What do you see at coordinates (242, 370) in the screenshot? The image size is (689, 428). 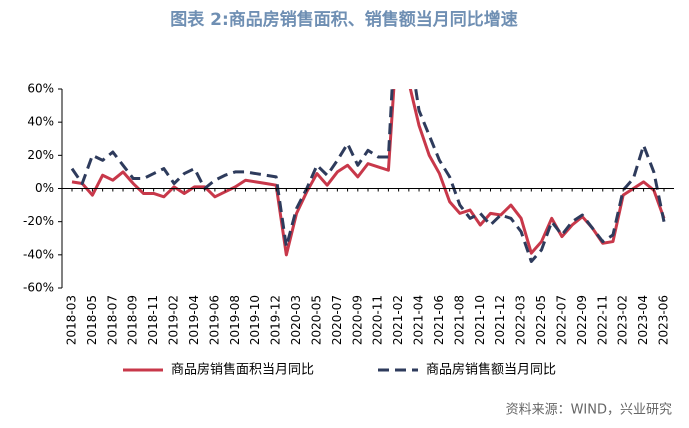 I see `legend-label: 商品房销售面积当月同比` at bounding box center [242, 370].